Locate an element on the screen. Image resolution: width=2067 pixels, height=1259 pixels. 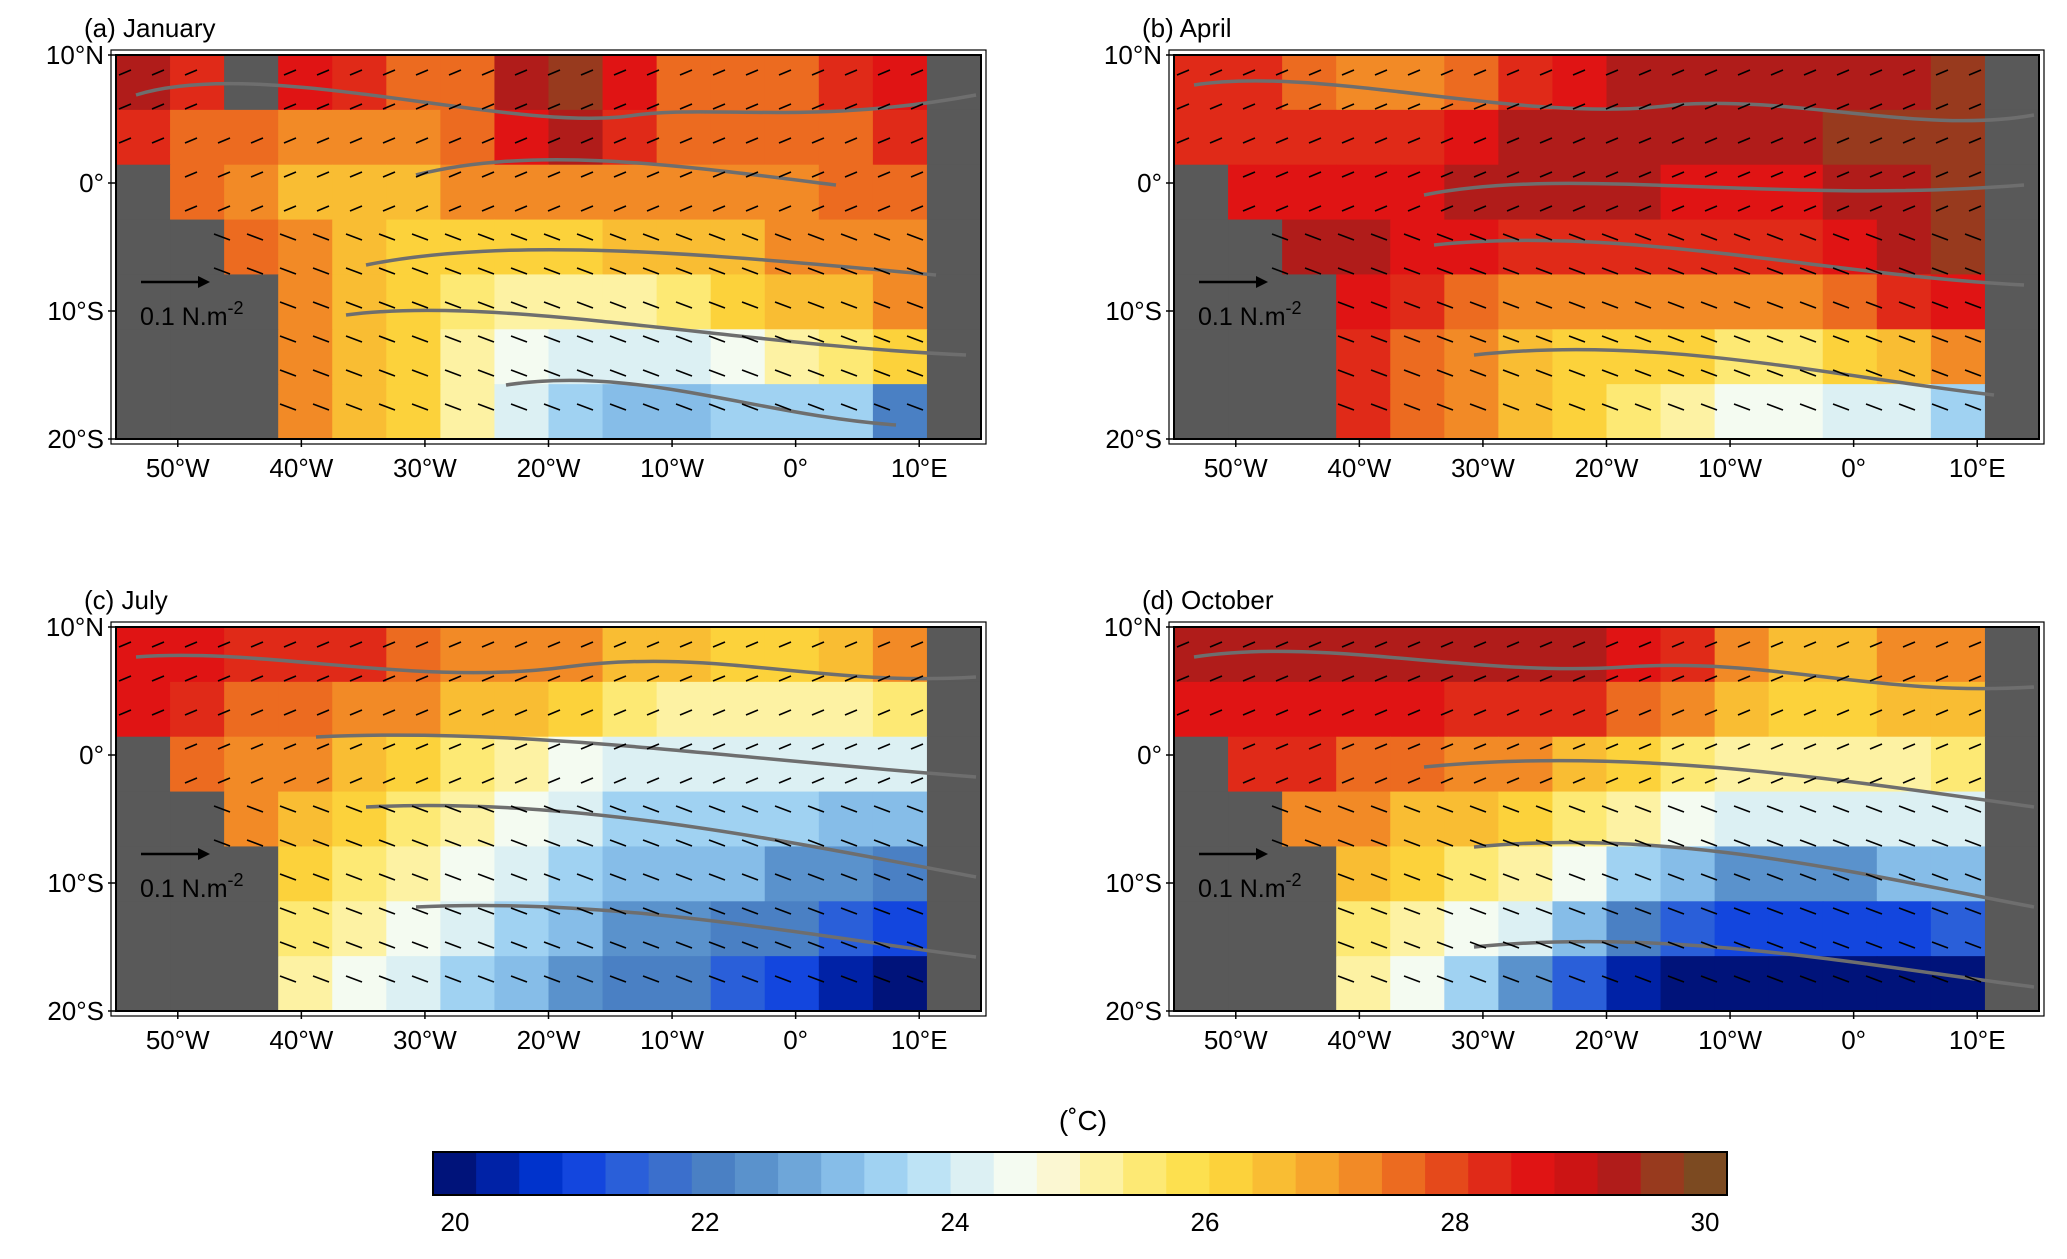
lat-label: 10°S is located at coordinates (75, 883).